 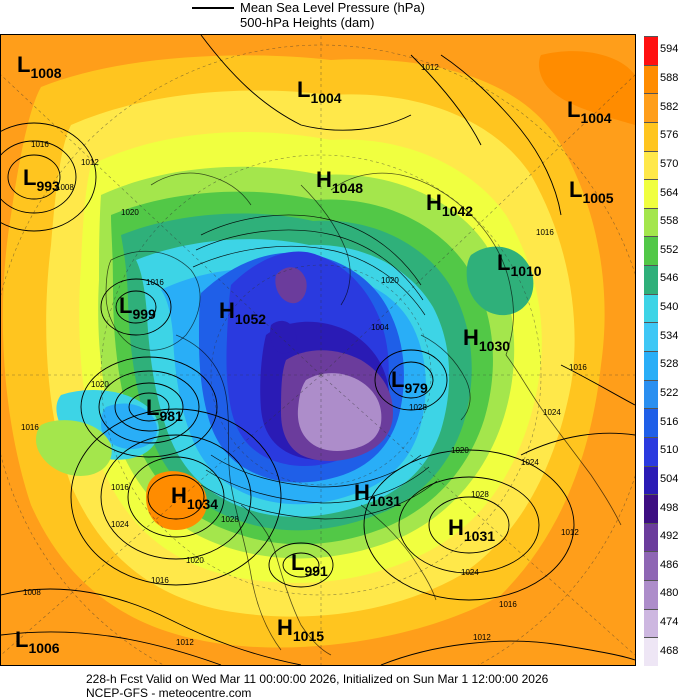 What do you see at coordinates (74, 448) in the screenshot?
I see `height-band-558-lobe` at bounding box center [74, 448].